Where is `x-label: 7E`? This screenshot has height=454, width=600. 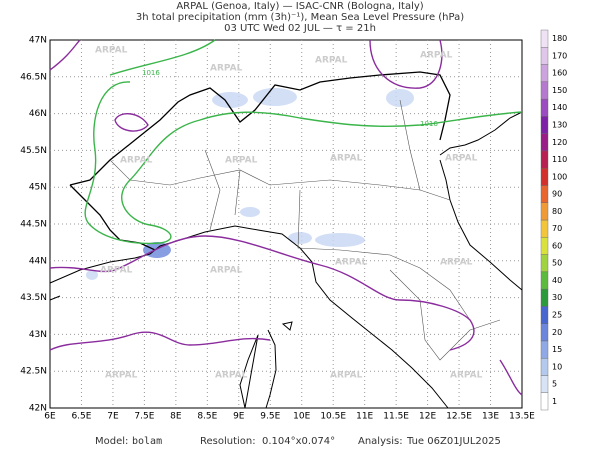 x-label: 7E is located at coordinates (113, 417).